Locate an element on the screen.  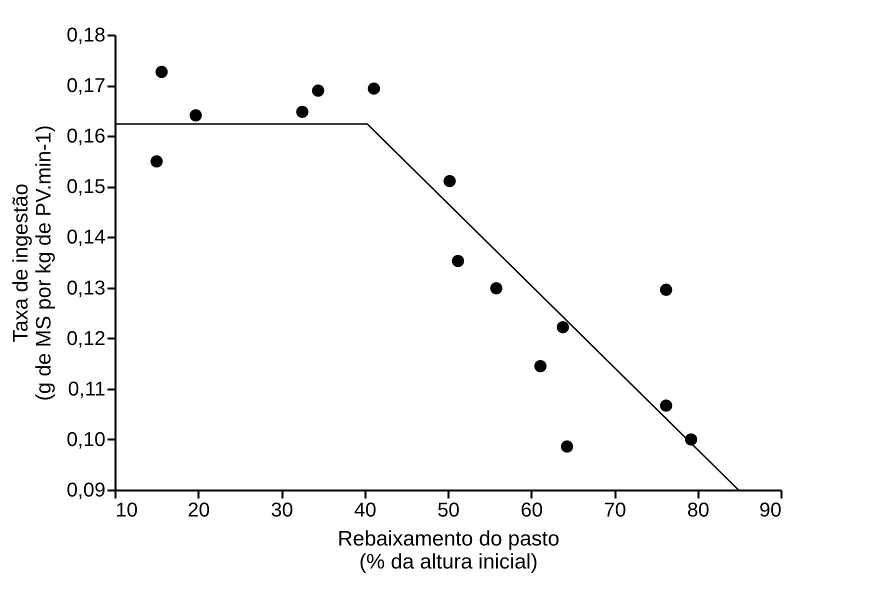
x-tick-label: 20 is located at coordinates (199, 511).